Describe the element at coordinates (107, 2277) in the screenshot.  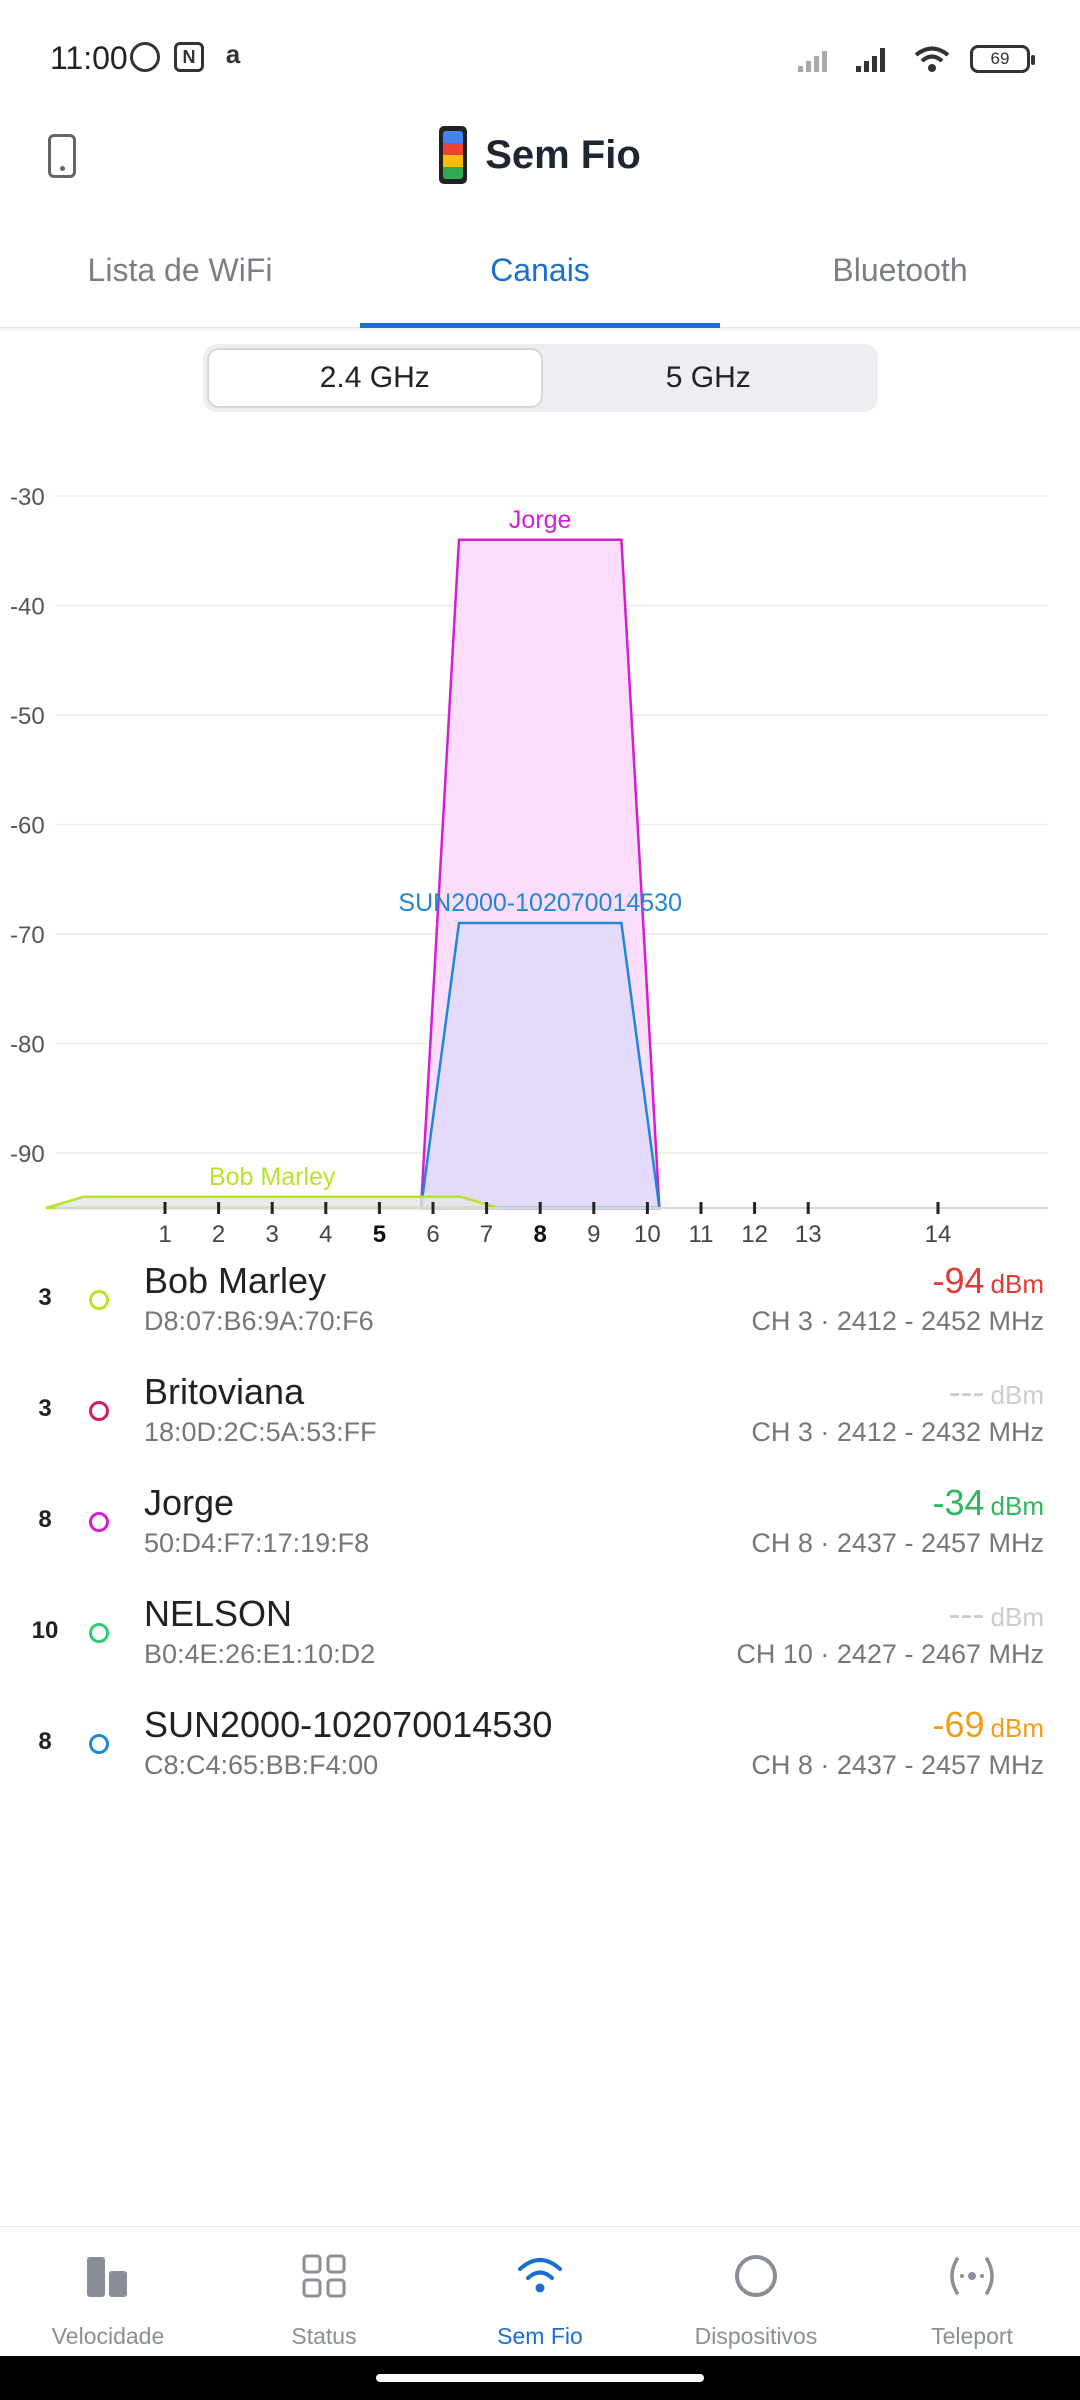
I see `speed-bars-icon` at that location.